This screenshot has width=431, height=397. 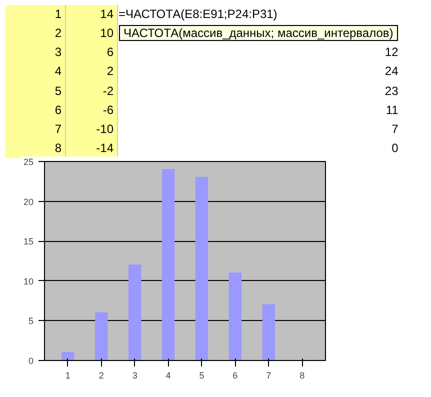 I want to click on text: -10, so click(x=91, y=129).